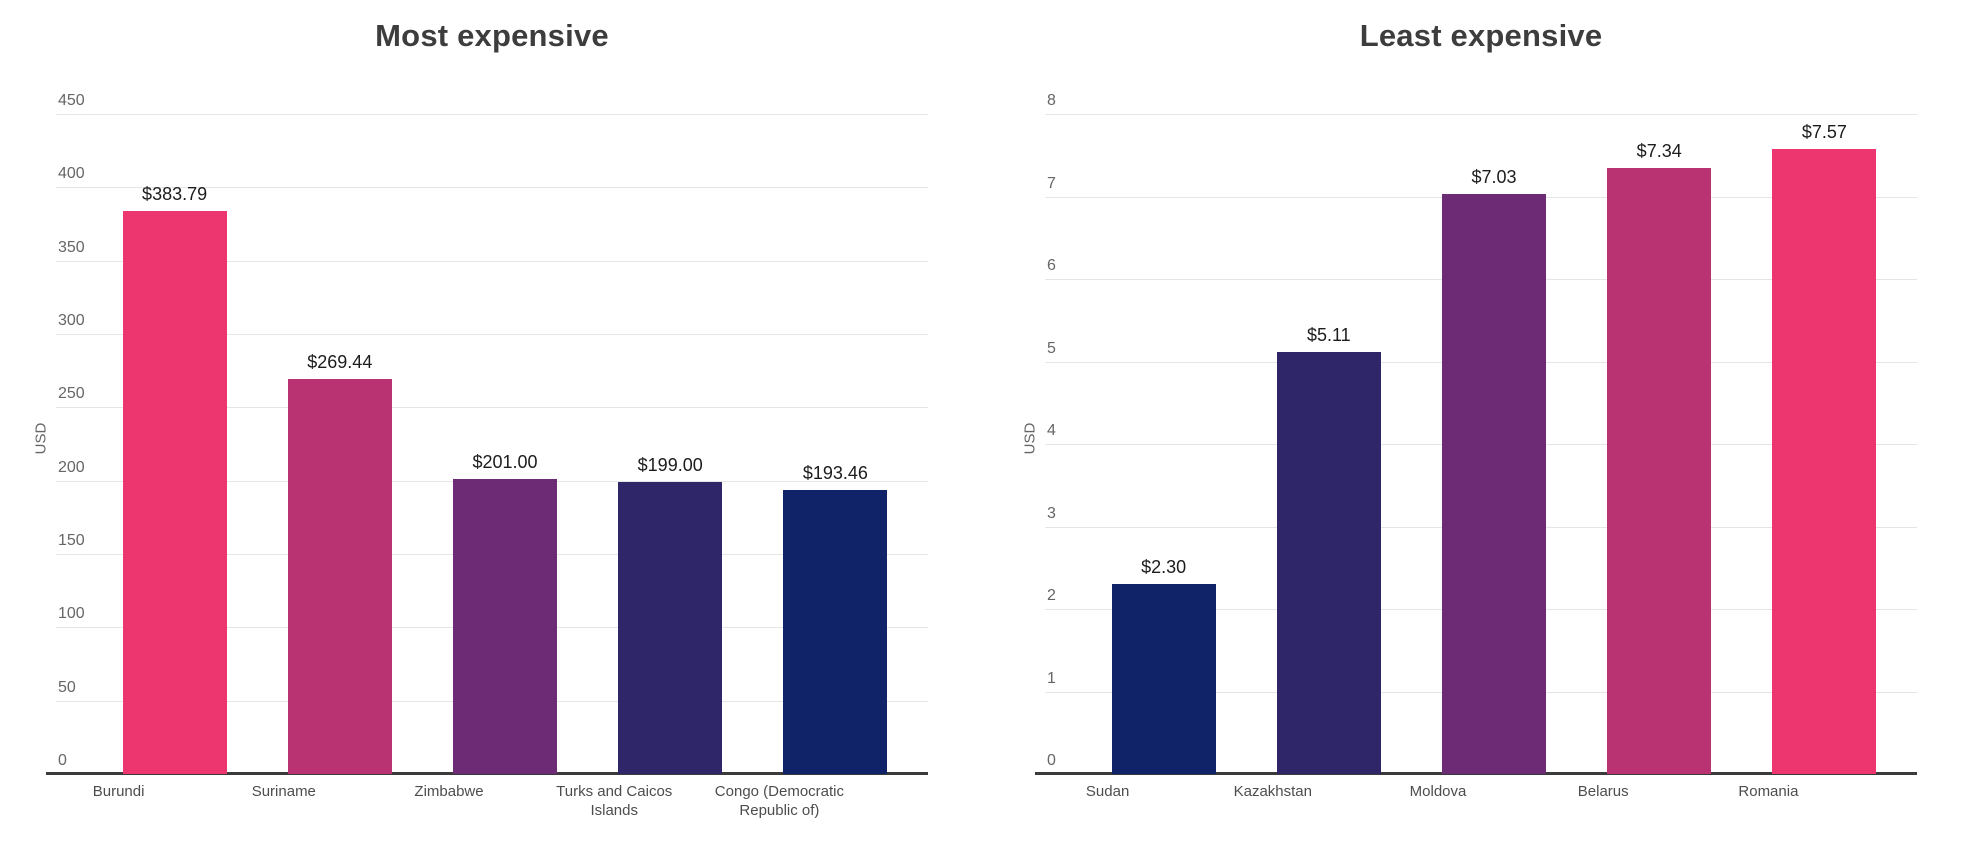 The width and height of the screenshot is (1979, 851). What do you see at coordinates (1051, 183) in the screenshot?
I see `y-tick-label: 7` at bounding box center [1051, 183].